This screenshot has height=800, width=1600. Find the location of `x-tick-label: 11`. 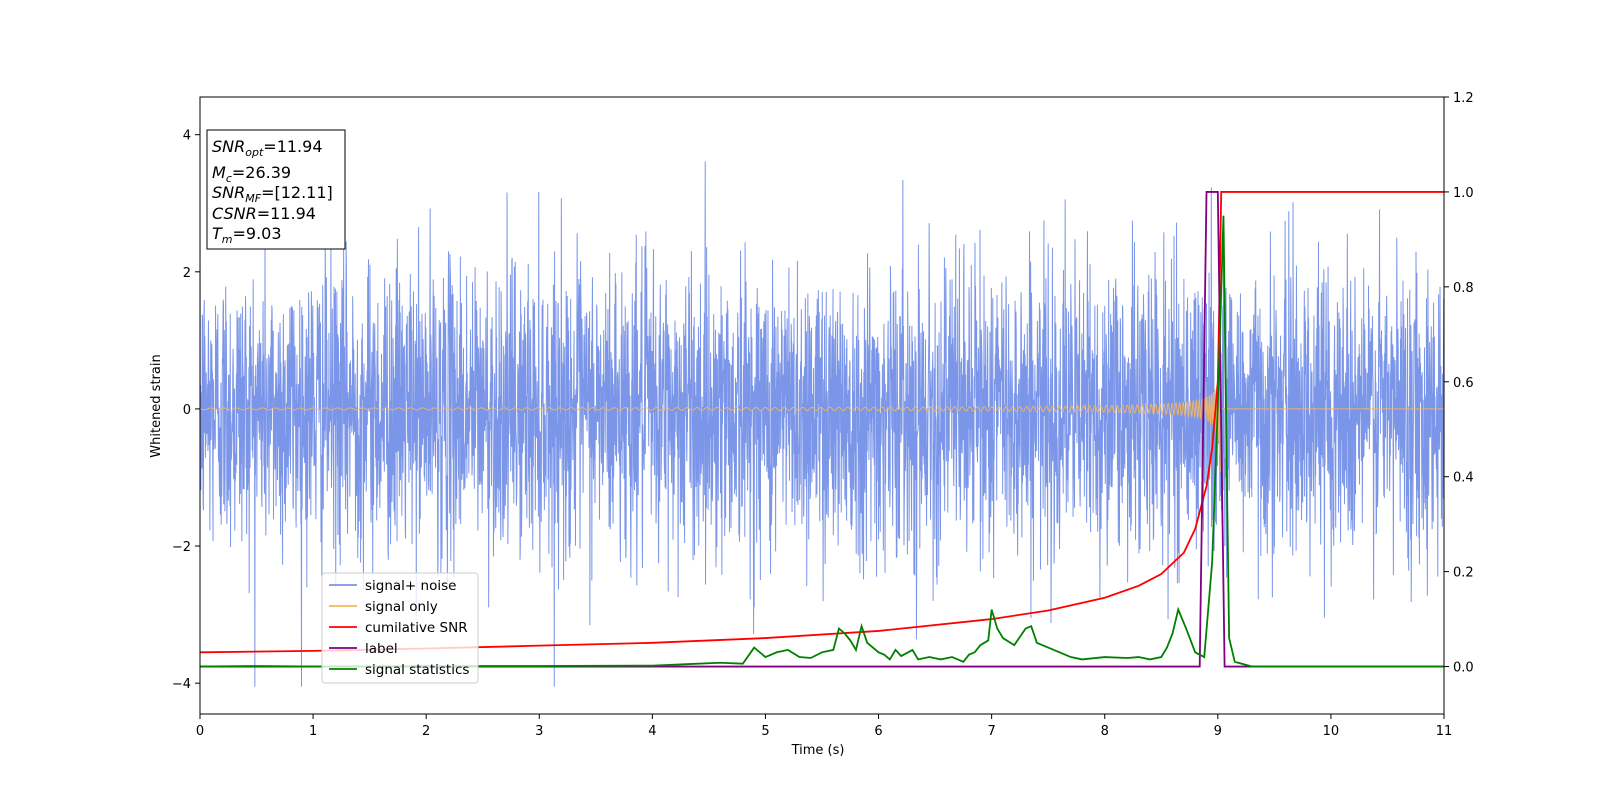

x-tick-label: 11 is located at coordinates (1444, 731).